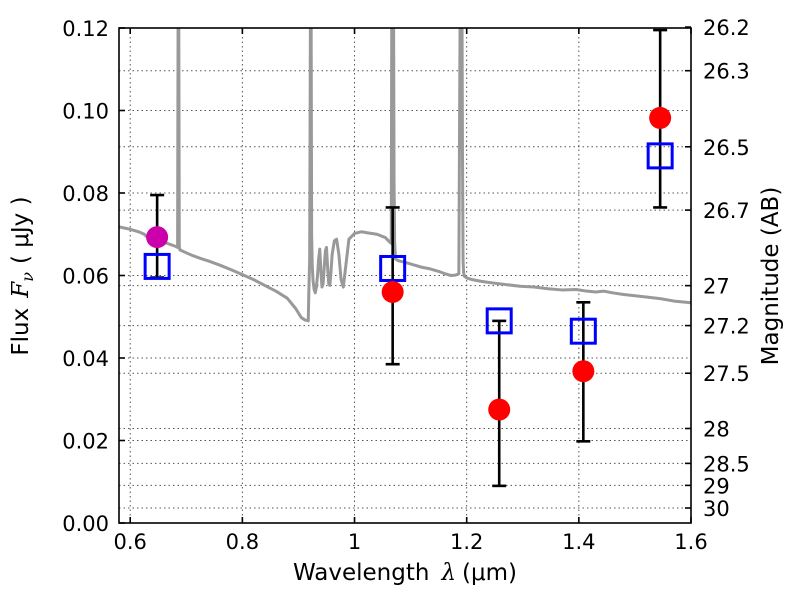 The height and width of the screenshot is (600, 800). I want to click on y2-axis-title: Magnitude (AB), so click(771, 276).